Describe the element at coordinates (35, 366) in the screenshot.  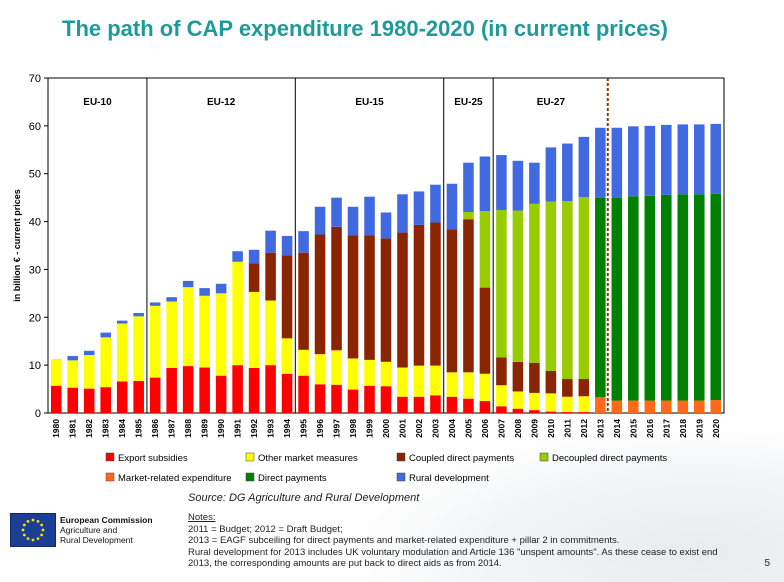
I see `y-tick-label: 10` at that location.